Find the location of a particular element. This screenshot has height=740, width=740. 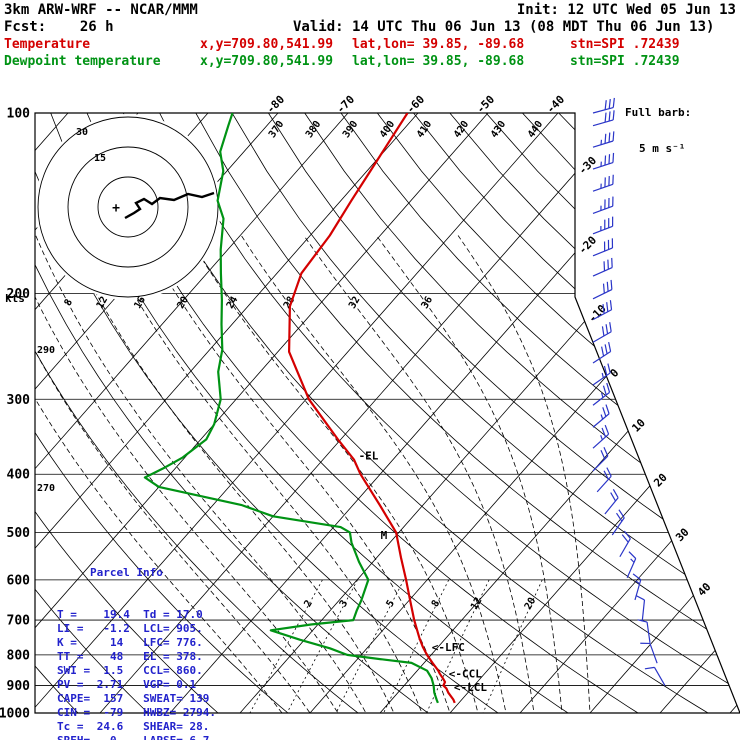

dewpoint-xy: x,y=709.80,541.99 is located at coordinates (267, 61).